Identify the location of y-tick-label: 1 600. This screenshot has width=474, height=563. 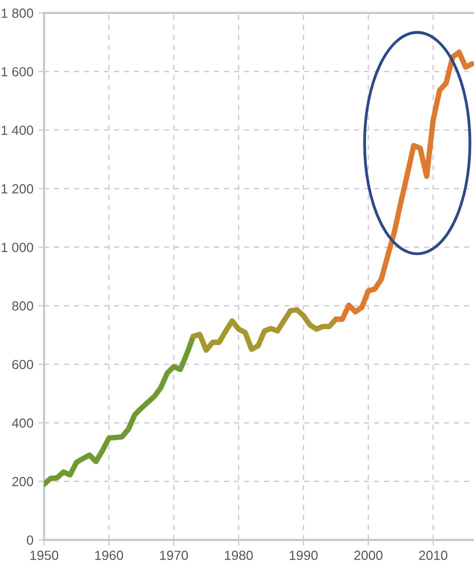
(18, 71).